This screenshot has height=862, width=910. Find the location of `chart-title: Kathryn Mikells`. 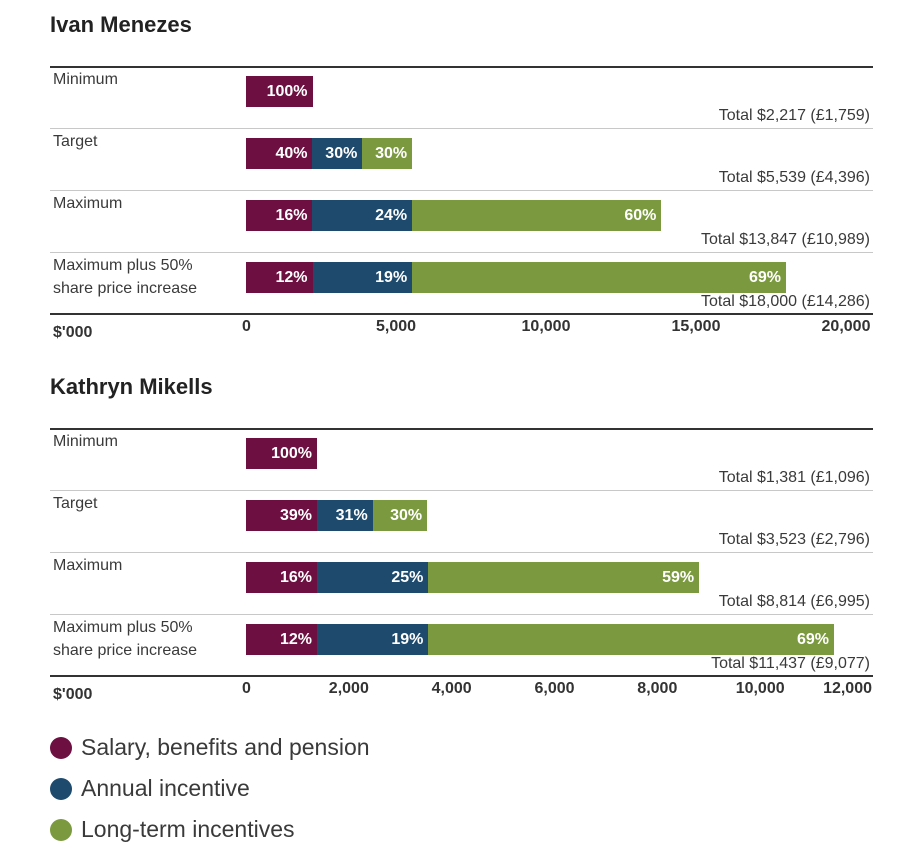

chart-title: Kathryn Mikells is located at coordinates (131, 386).